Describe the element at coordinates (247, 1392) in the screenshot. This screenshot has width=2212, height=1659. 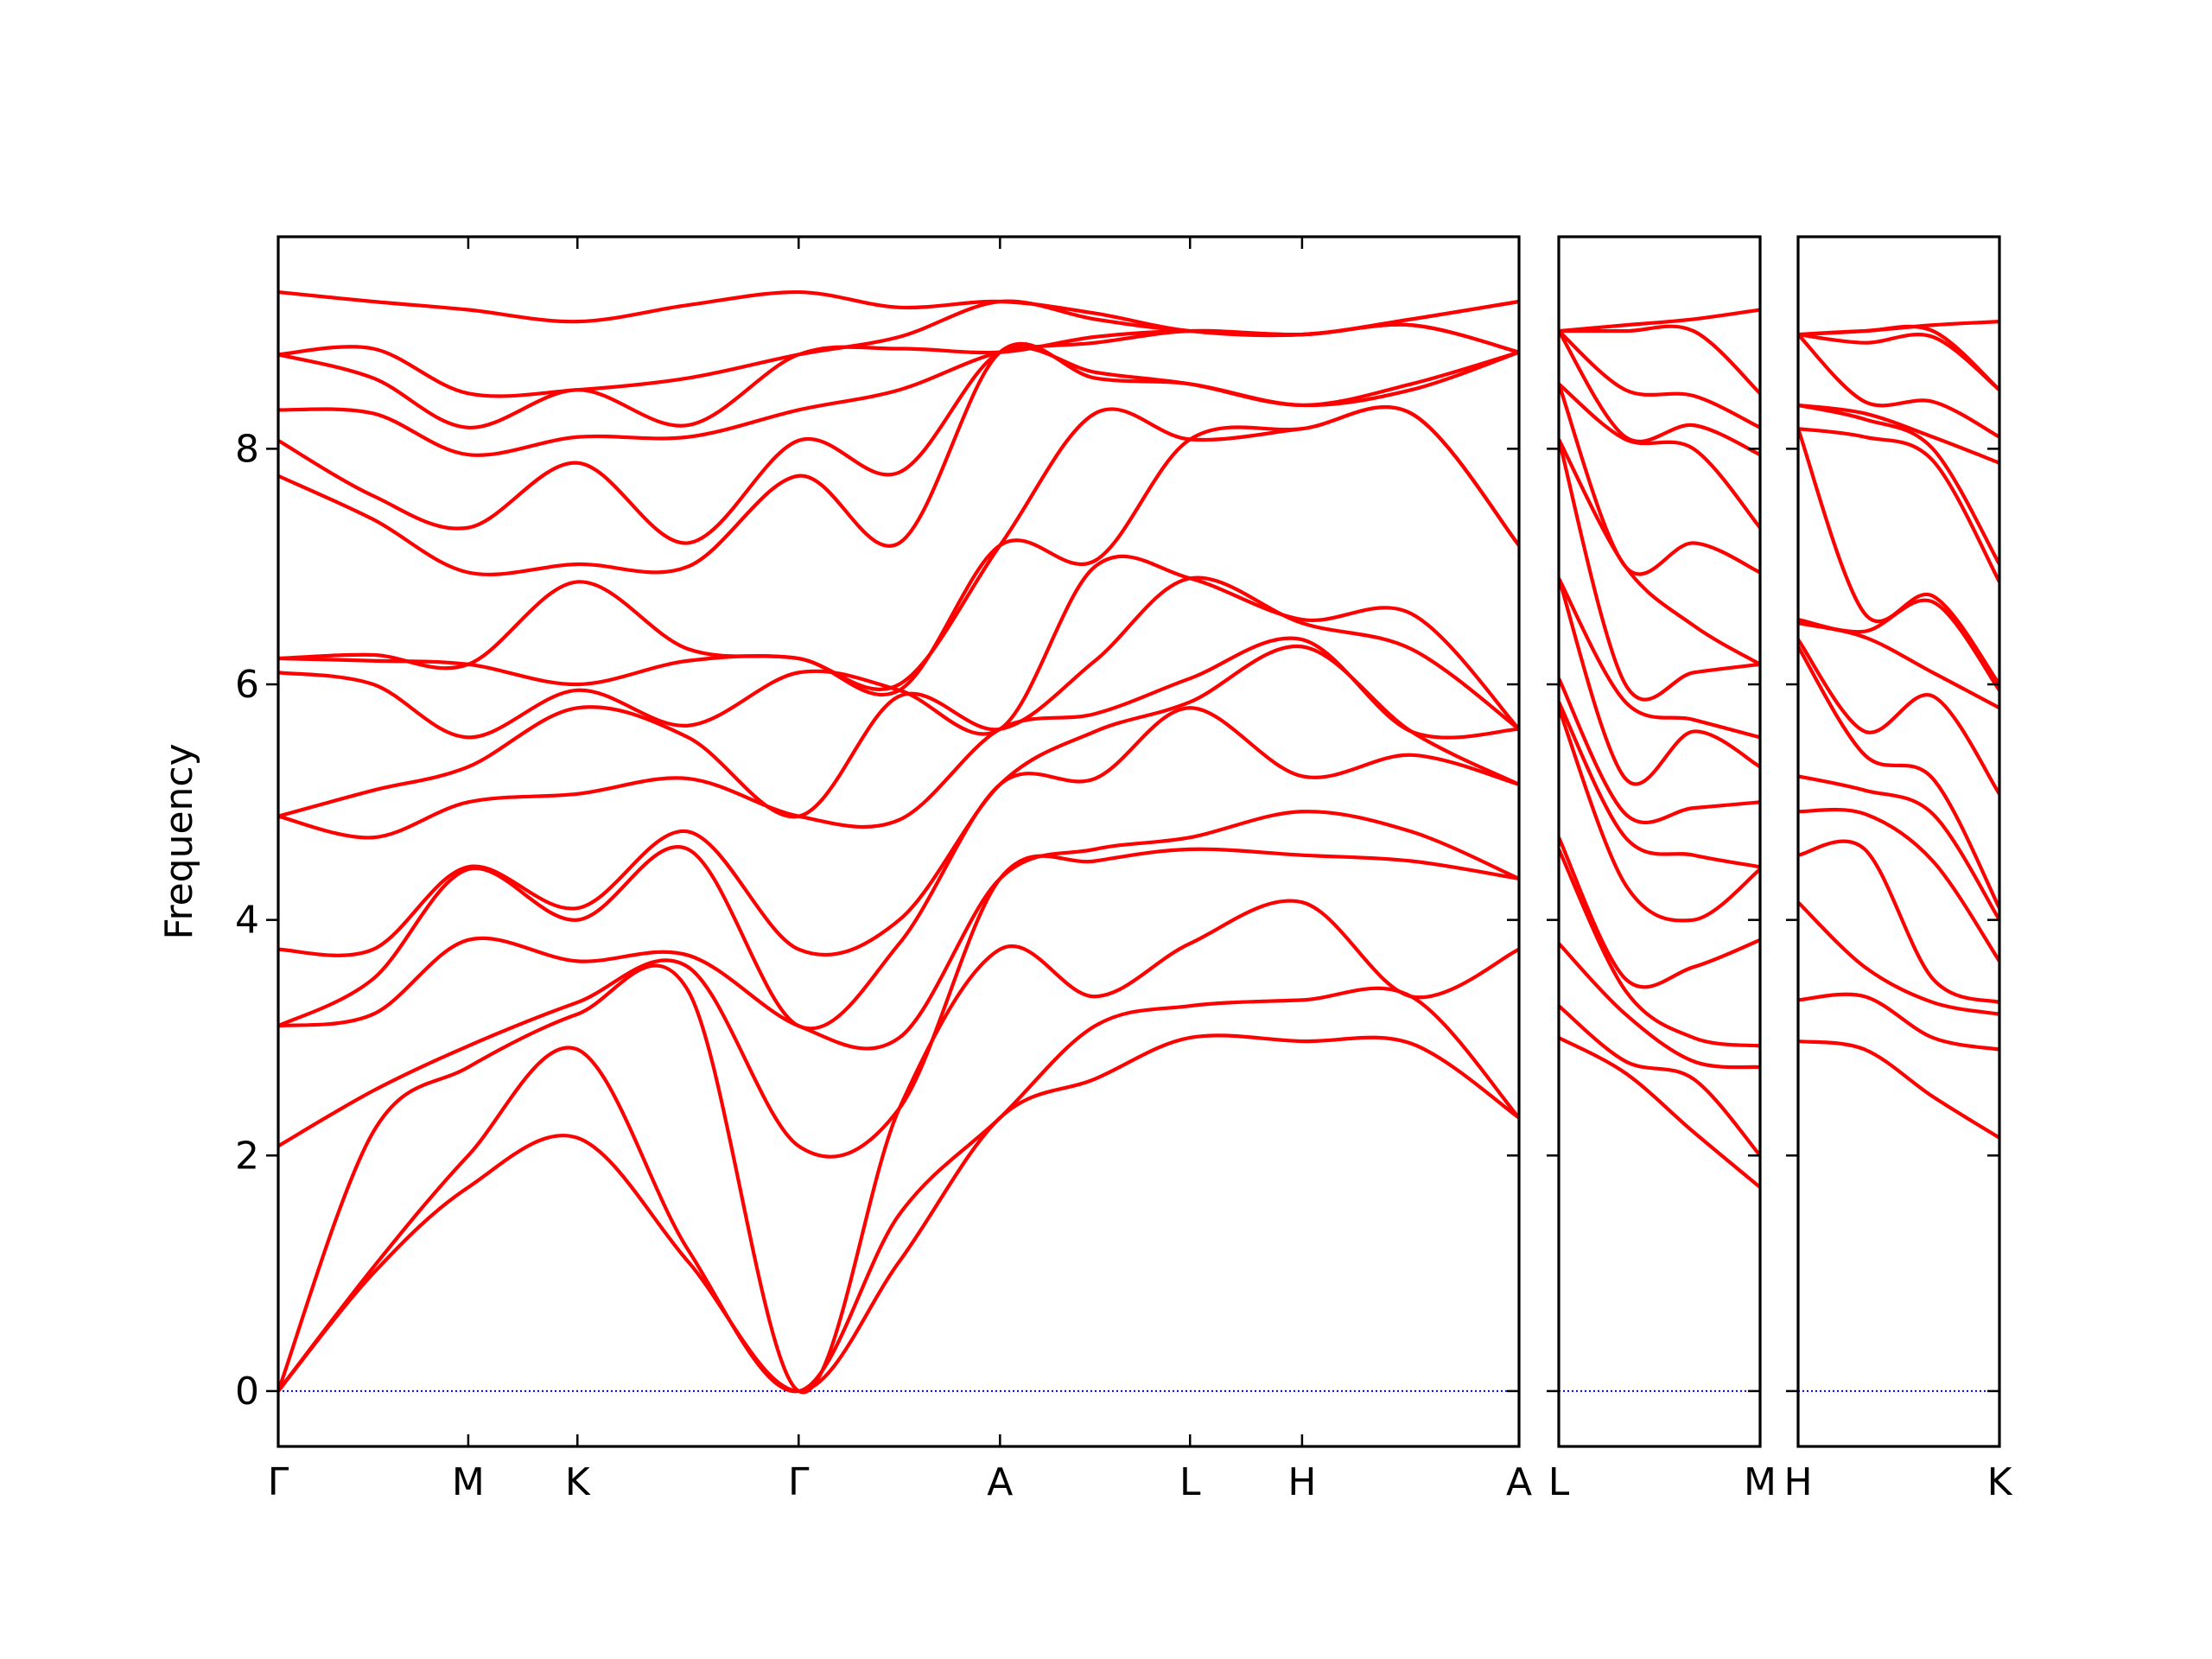
I see `y-tick-label: 0` at that location.